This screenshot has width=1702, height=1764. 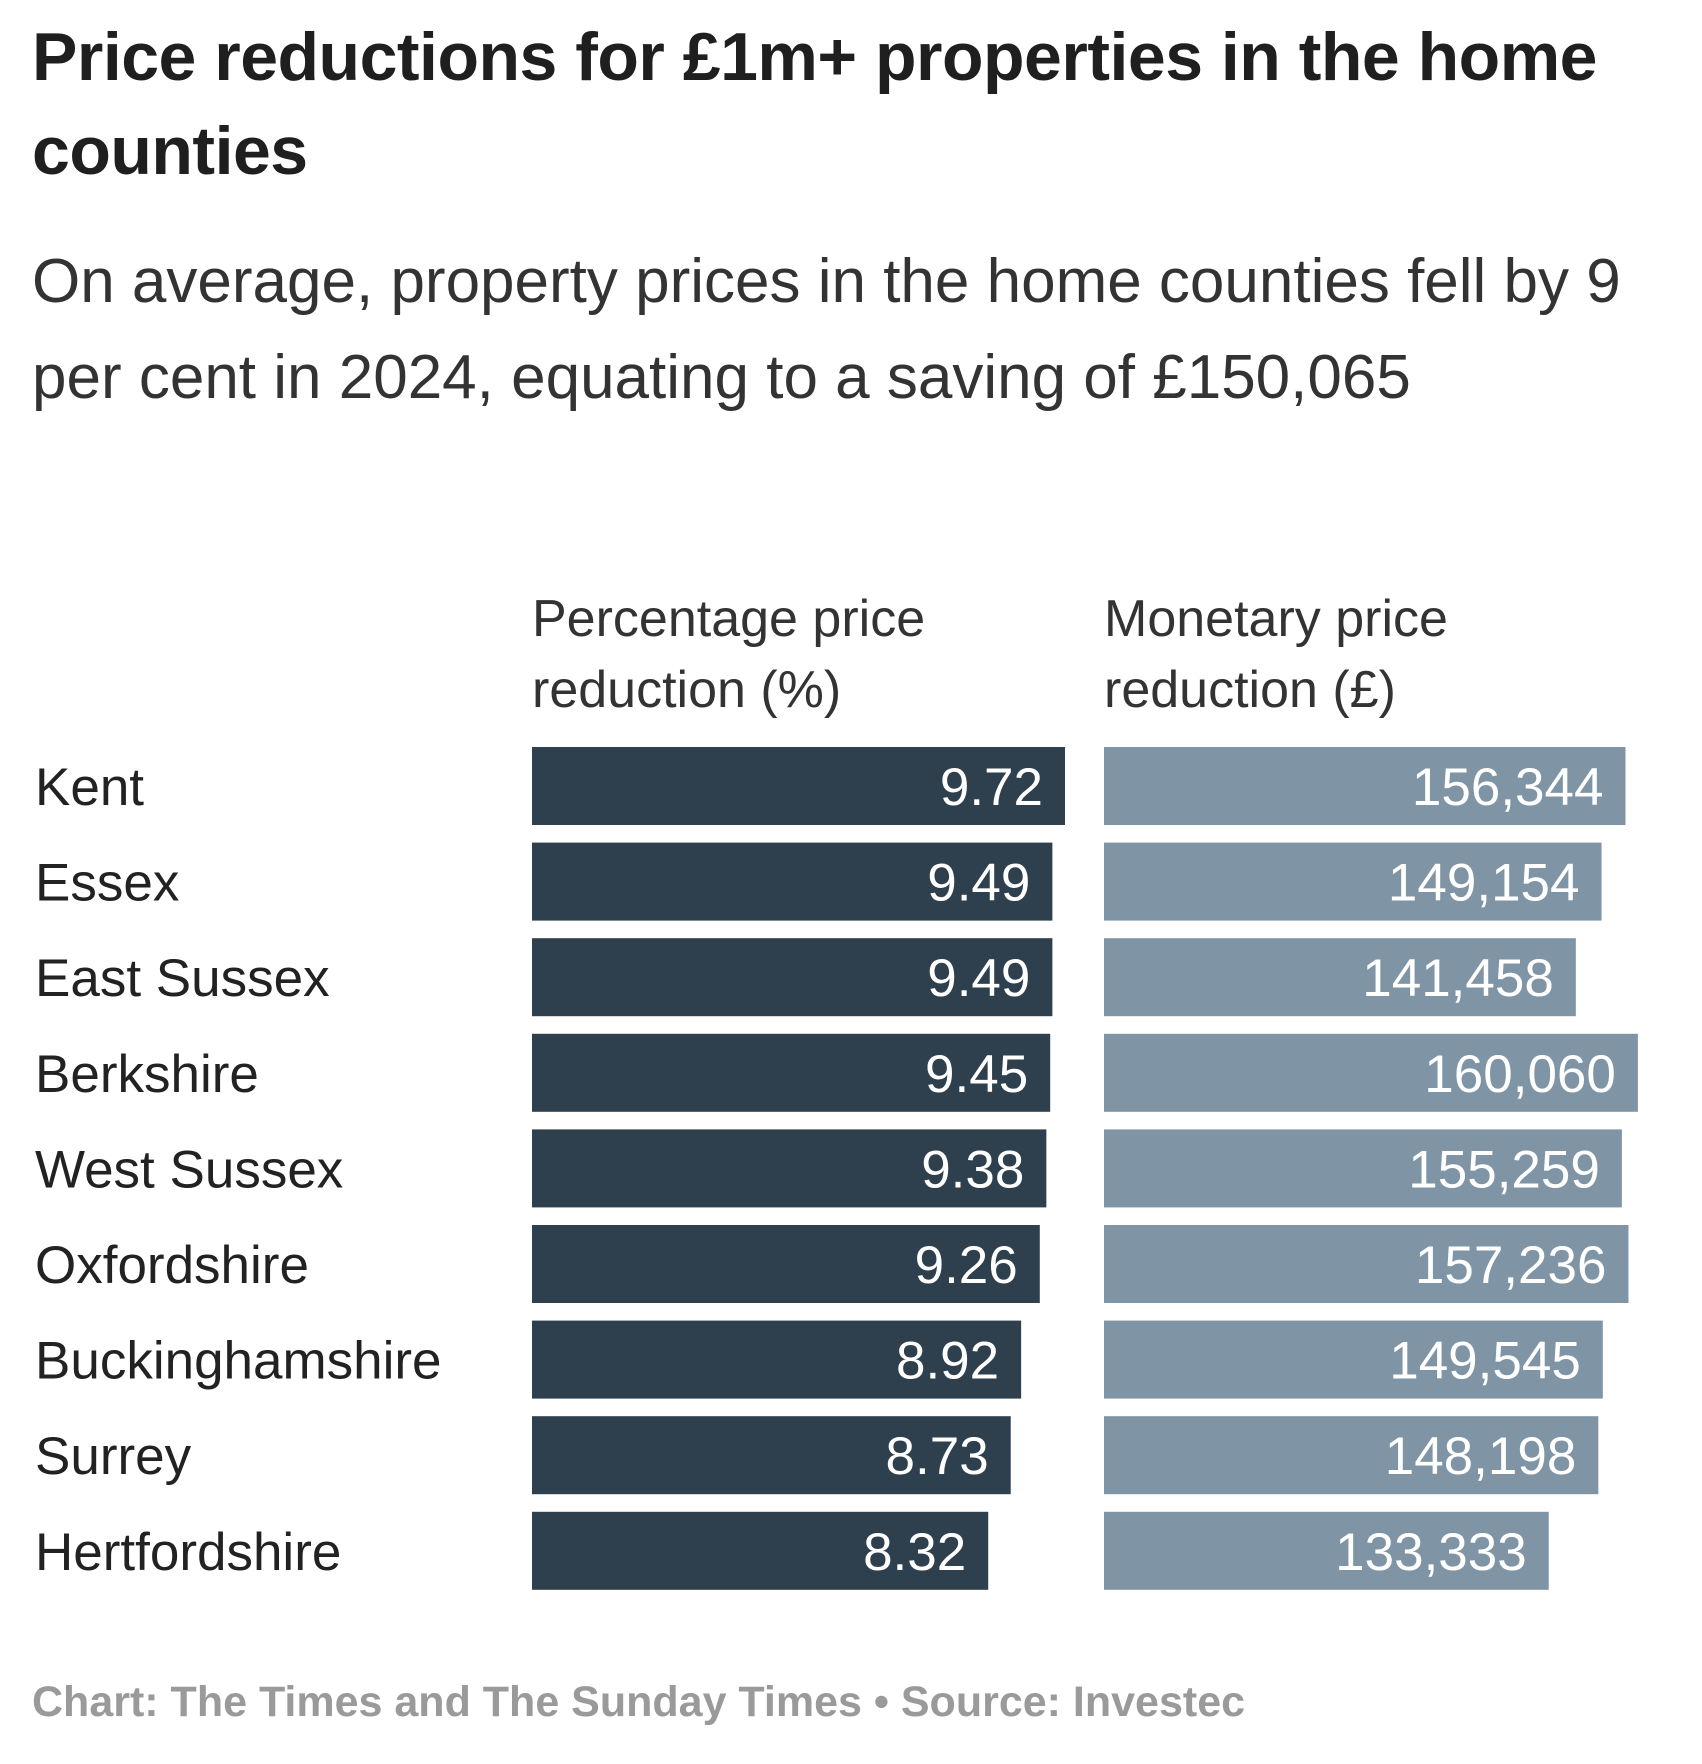 I want to click on category-label: West Sussex, so click(x=189, y=1169).